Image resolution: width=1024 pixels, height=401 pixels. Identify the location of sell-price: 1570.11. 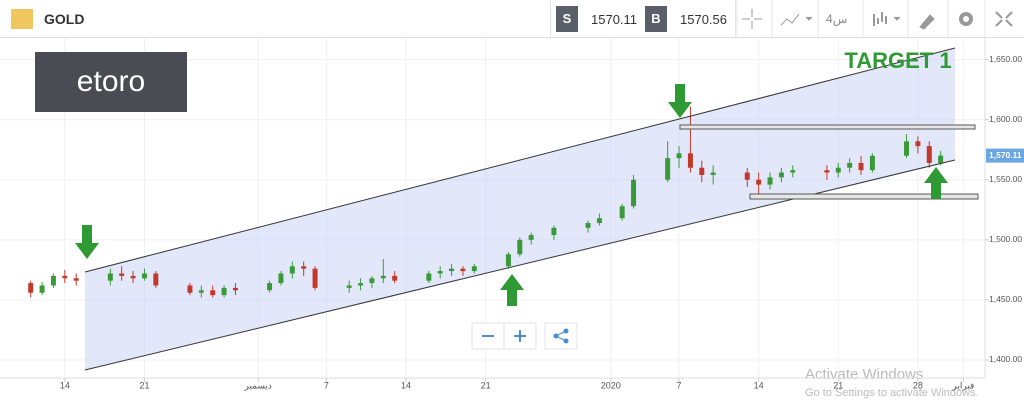
(614, 19).